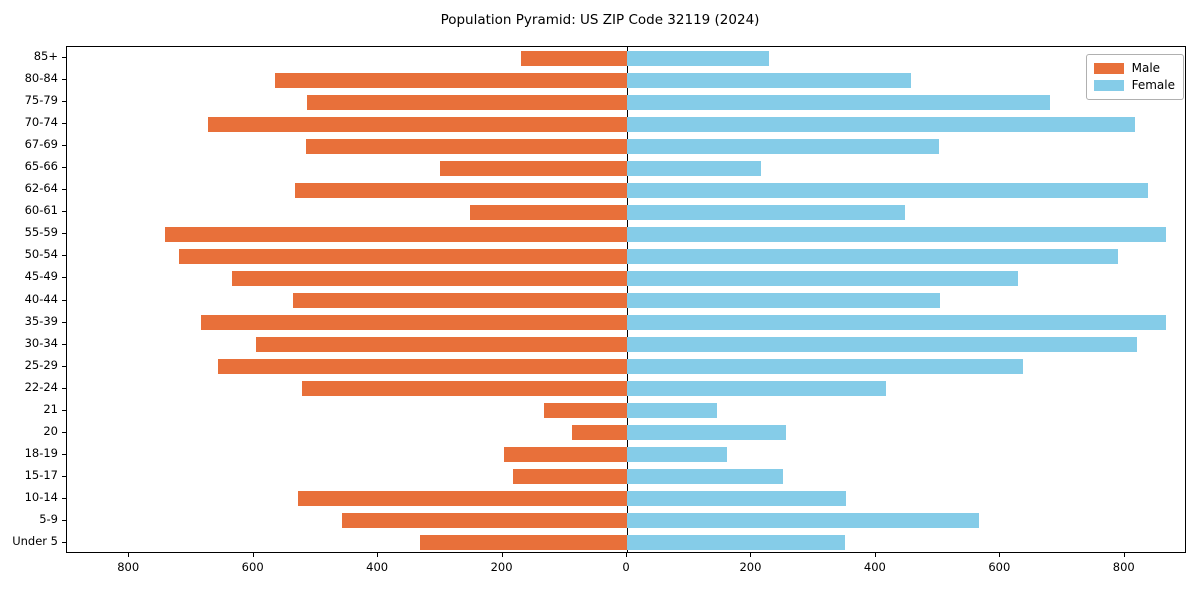 The width and height of the screenshot is (1200, 600). What do you see at coordinates (41, 342) in the screenshot?
I see `y-tick-label-30-34: 30-34` at bounding box center [41, 342].